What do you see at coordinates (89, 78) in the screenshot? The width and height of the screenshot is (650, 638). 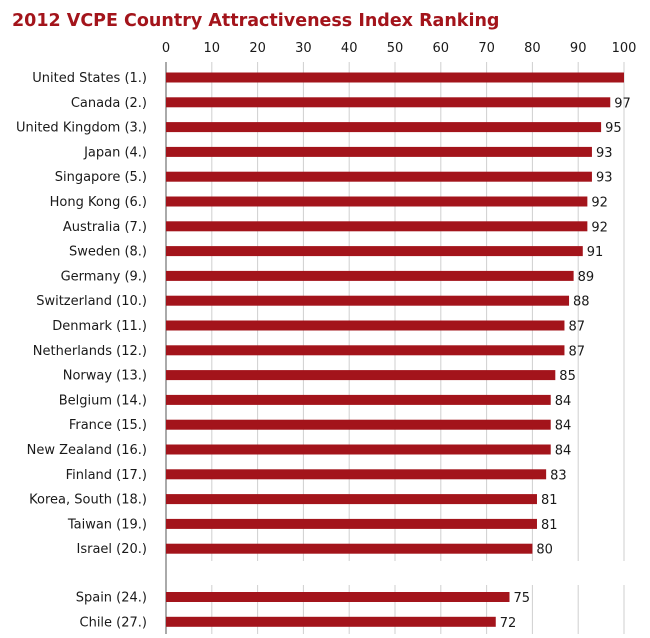 I see `category-label: United States (1.)` at bounding box center [89, 78].